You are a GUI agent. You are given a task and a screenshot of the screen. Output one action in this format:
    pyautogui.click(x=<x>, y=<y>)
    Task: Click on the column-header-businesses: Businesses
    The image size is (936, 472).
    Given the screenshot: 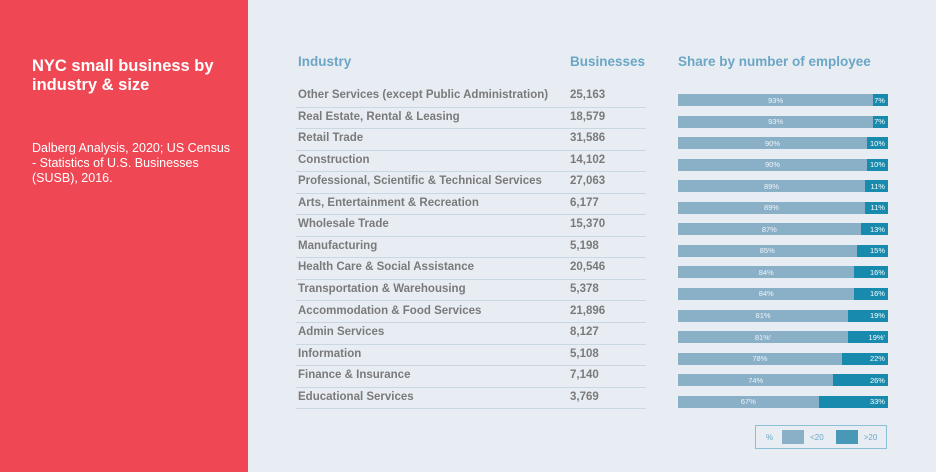 What is the action you would take?
    pyautogui.click(x=608, y=61)
    